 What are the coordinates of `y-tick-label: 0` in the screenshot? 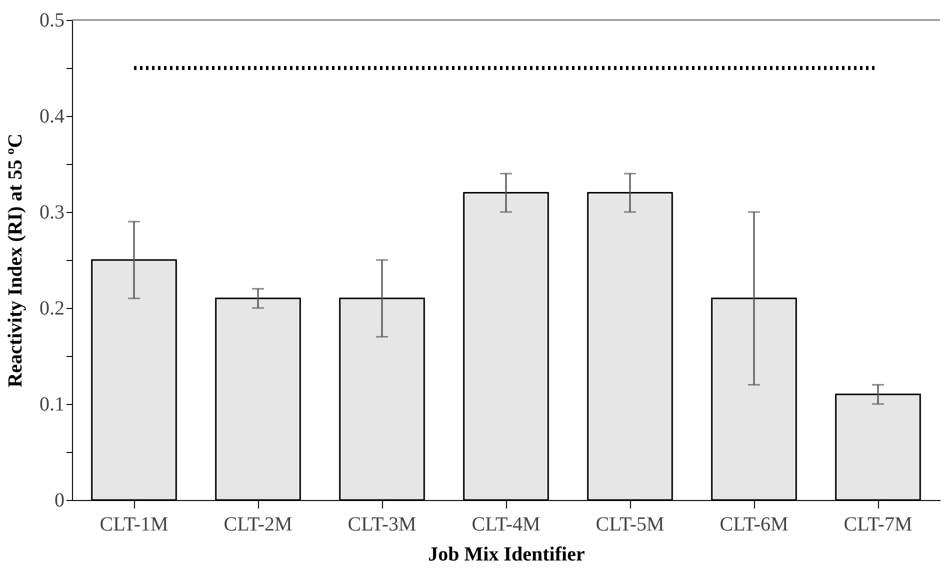 It's located at (59, 501).